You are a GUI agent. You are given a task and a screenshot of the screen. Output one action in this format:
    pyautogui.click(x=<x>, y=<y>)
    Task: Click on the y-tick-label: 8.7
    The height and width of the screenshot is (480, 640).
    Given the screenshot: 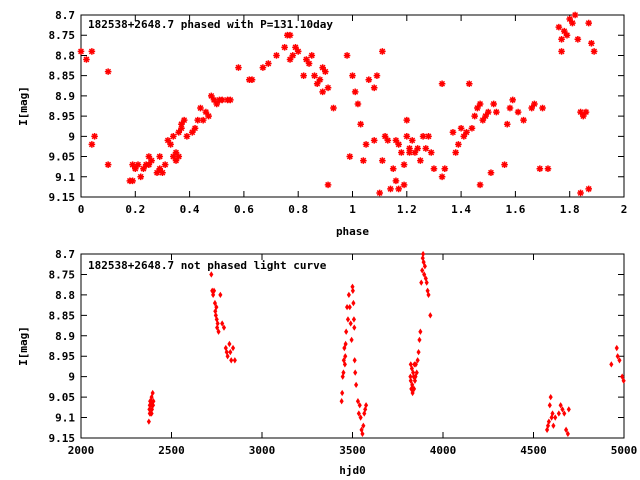 What is the action you would take?
    pyautogui.click(x=65, y=254)
    